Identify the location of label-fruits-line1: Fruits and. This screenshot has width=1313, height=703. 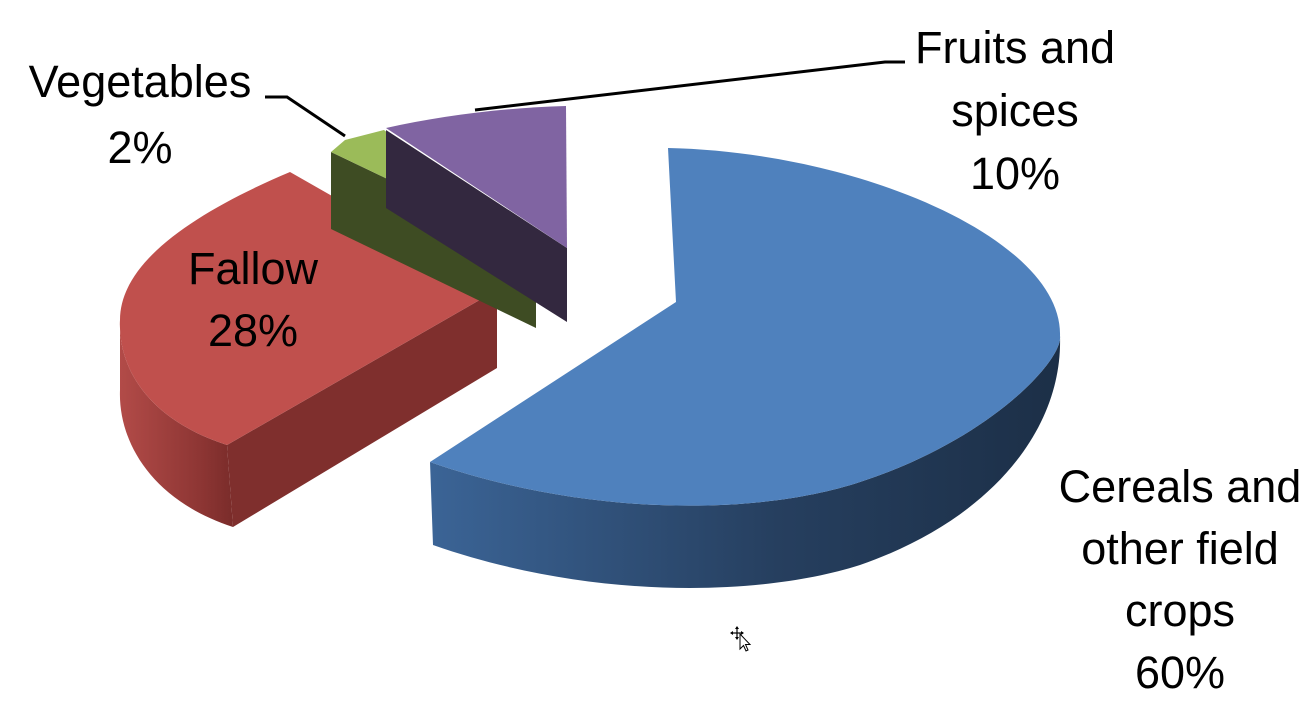
(1015, 47).